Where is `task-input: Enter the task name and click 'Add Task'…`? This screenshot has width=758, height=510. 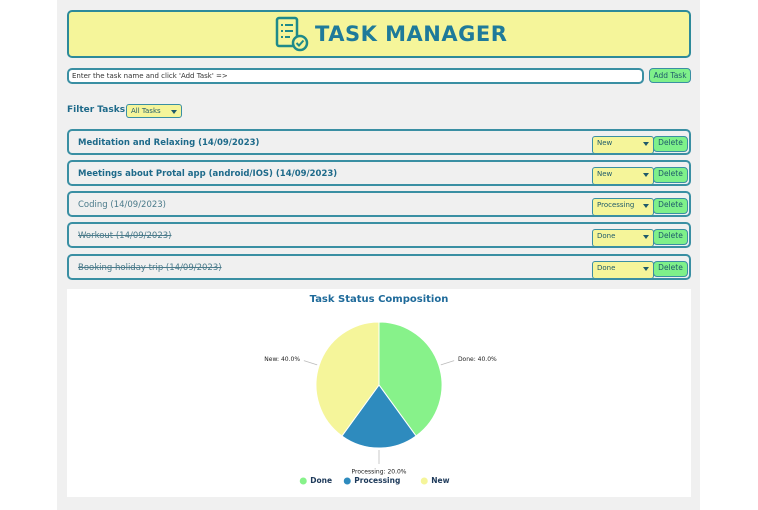 task-input: Enter the task name and click 'Add Task'… is located at coordinates (355, 76).